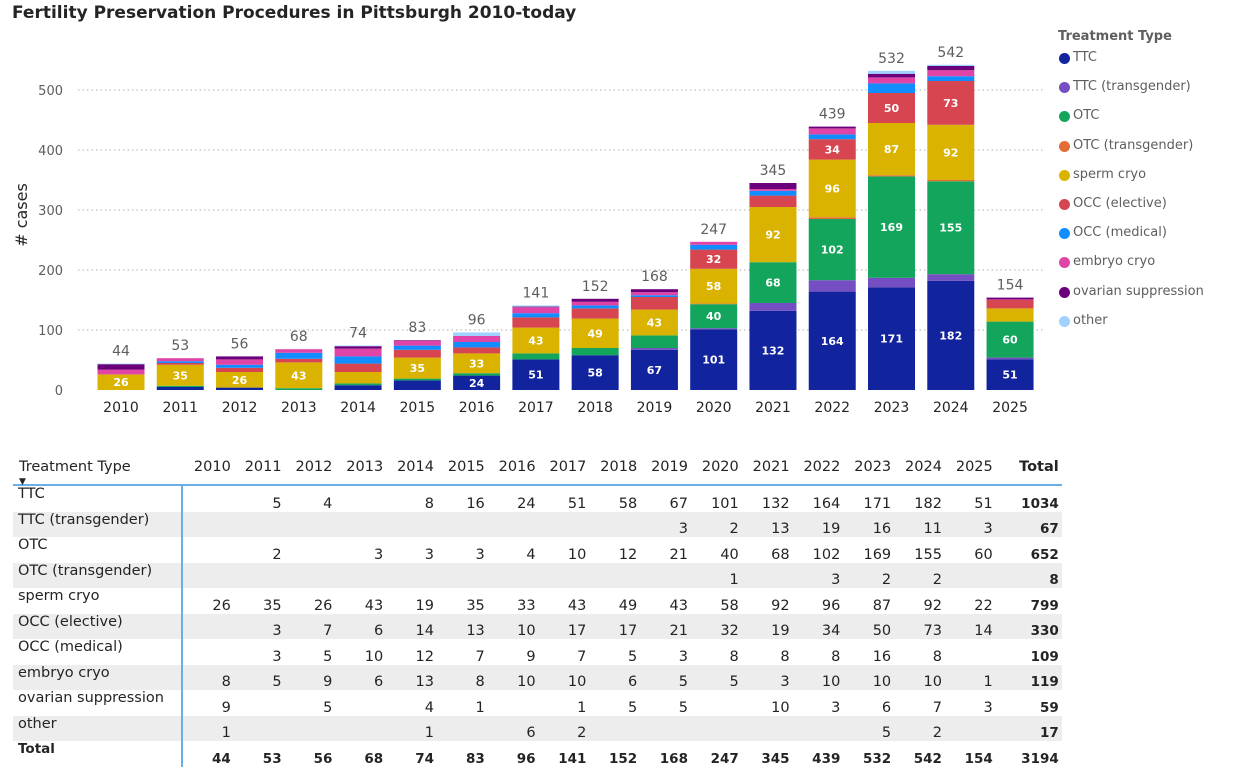  What do you see at coordinates (462, 468) in the screenshot?
I see `column-header-year: 2015` at bounding box center [462, 468].